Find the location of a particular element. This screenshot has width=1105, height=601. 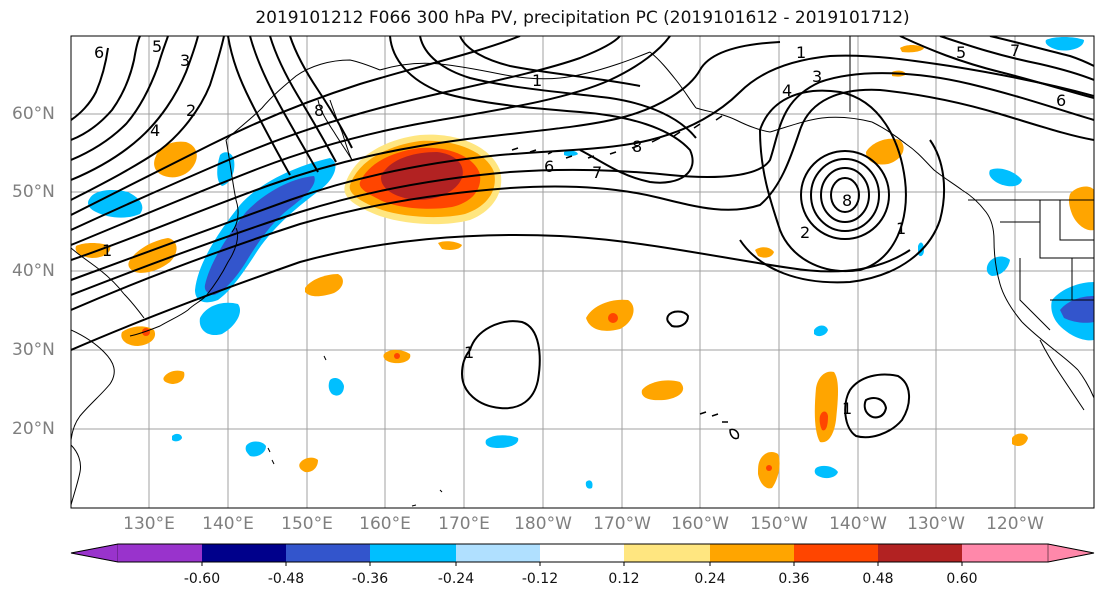

colorbar-outline is located at coordinates (582, 553).